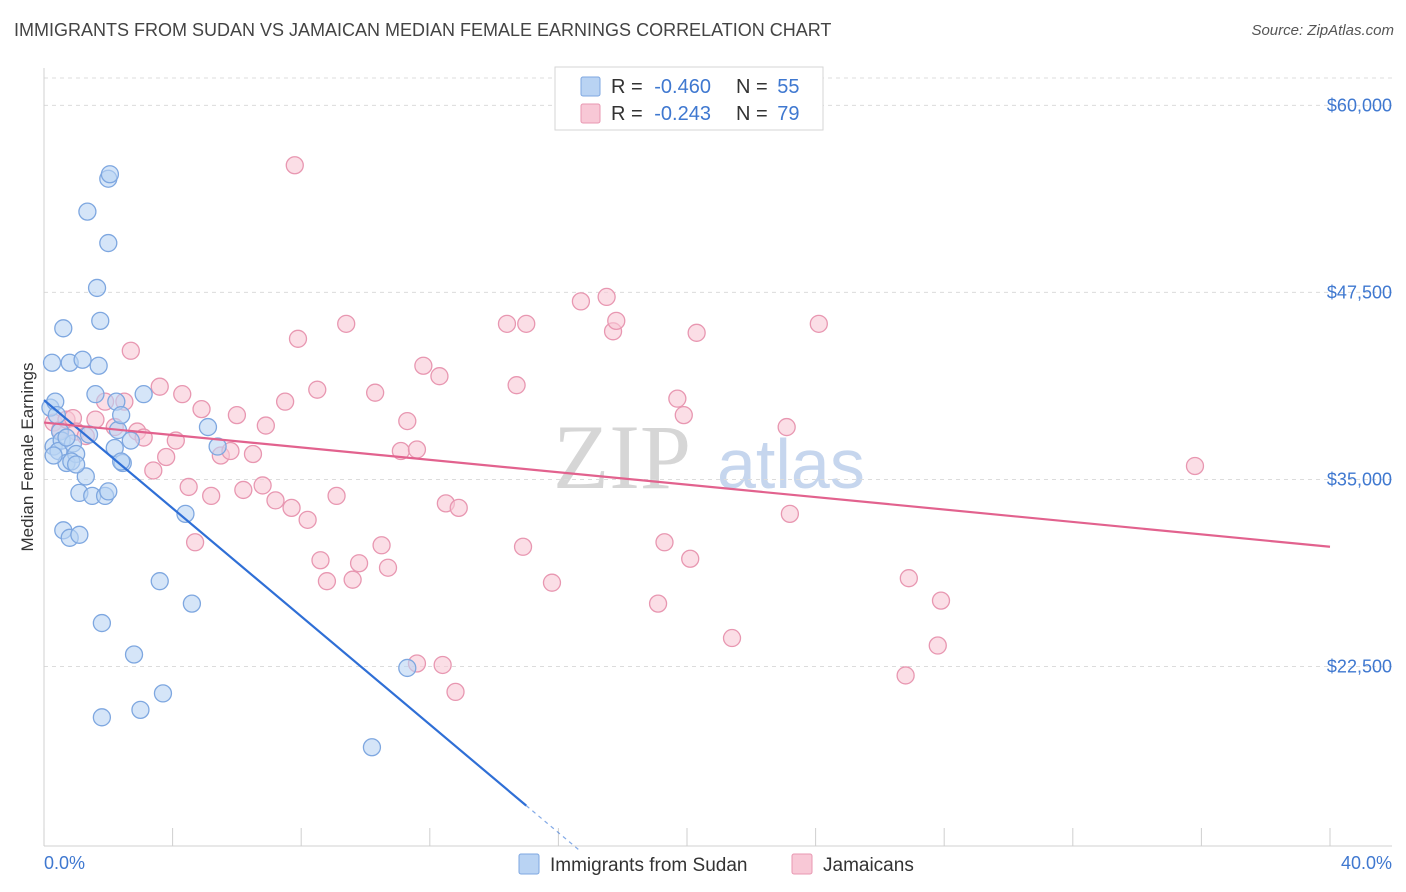 The width and height of the screenshot is (1406, 892). Describe the element at coordinates (590, 113) in the screenshot. I see `legend-swatch-jamaicans` at that location.